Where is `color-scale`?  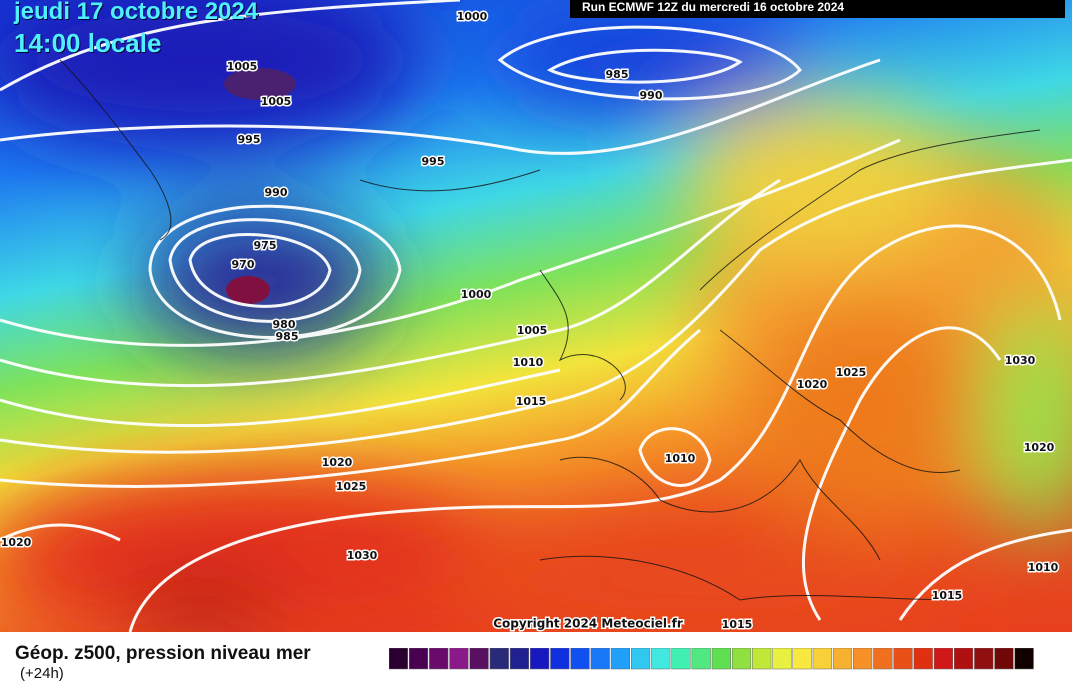
color-scale is located at coordinates (711, 659).